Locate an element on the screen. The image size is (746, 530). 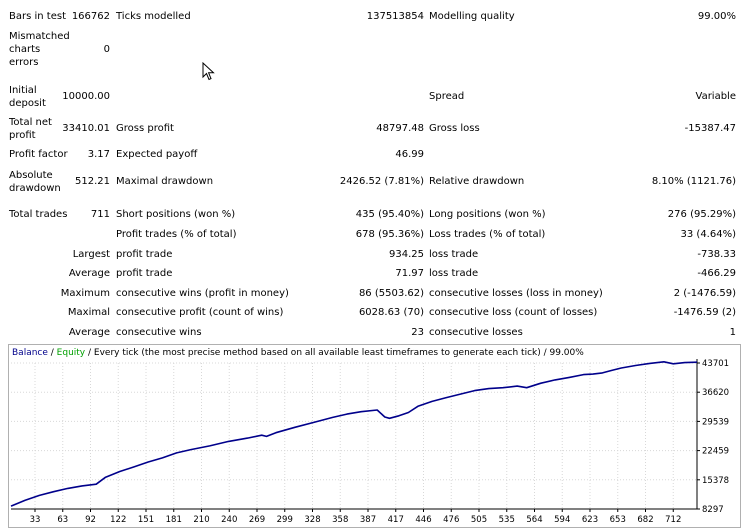
x-tick-label: 181 is located at coordinates (174, 520).